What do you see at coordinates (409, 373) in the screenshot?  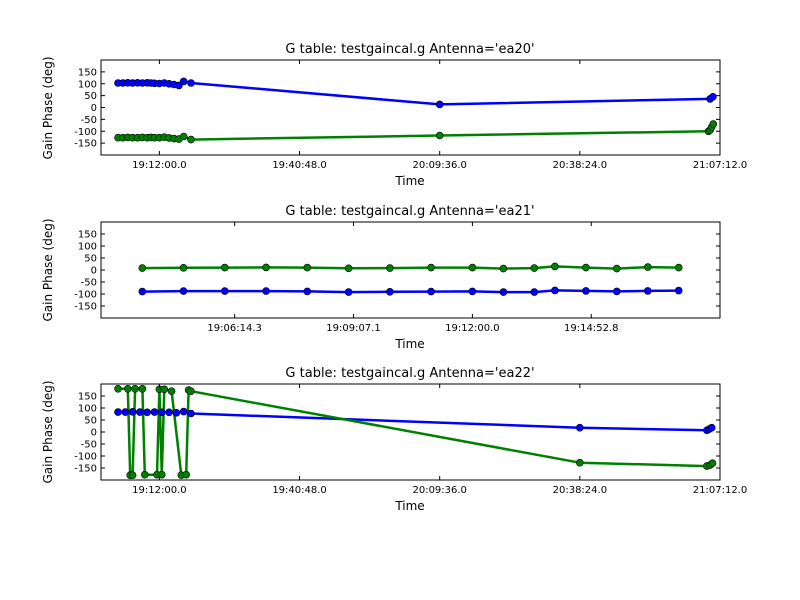 I see `subplot-title: G table: testgaincal.g Antenna='ea22'` at bounding box center [409, 373].